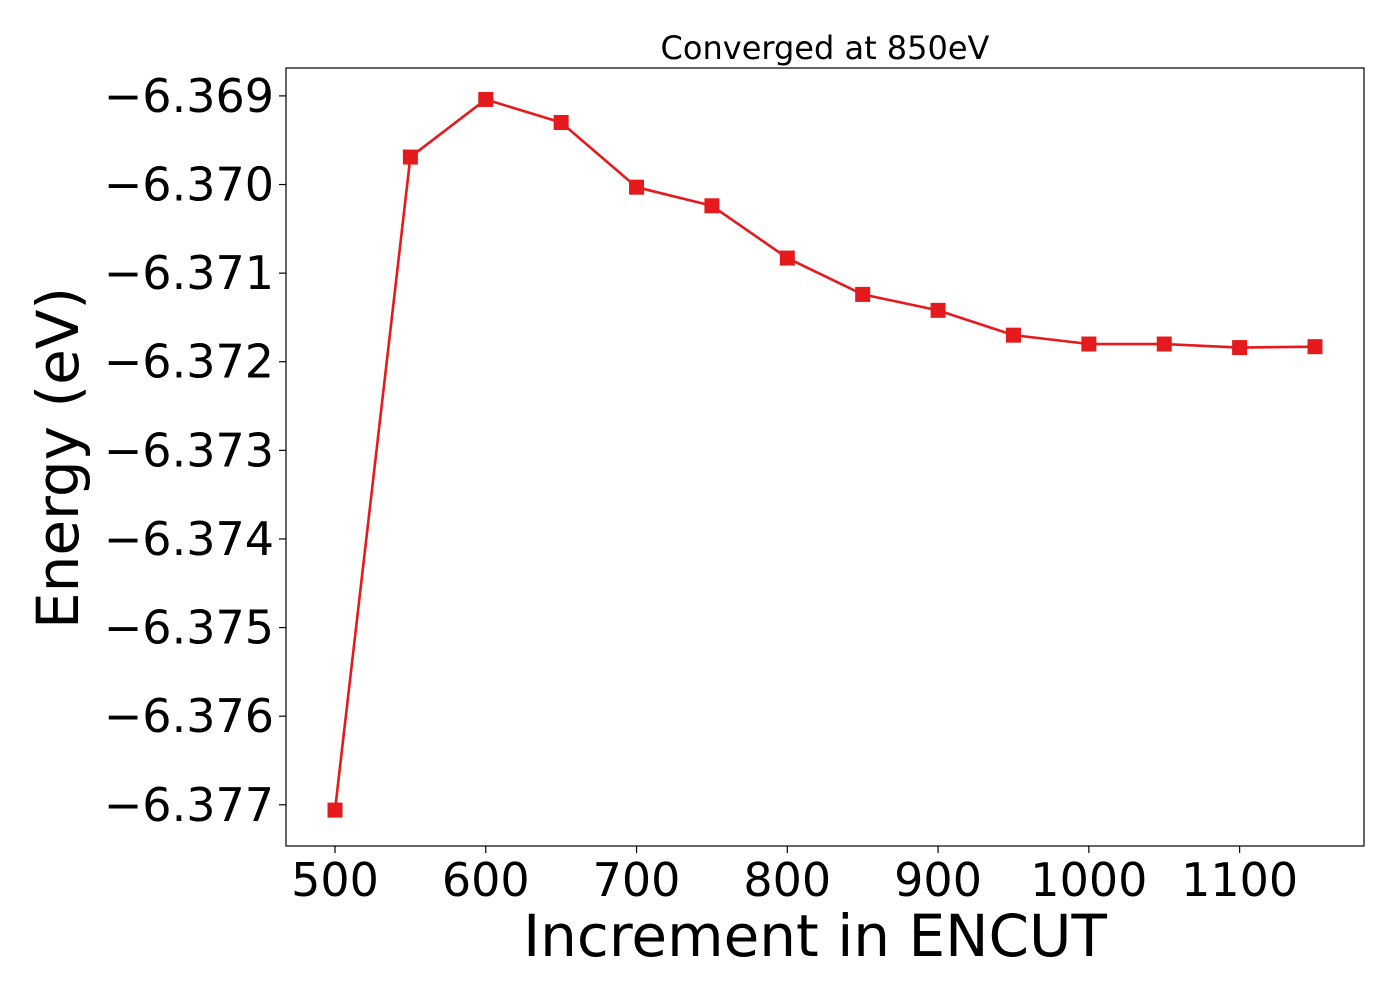 This screenshot has width=1400, height=1000. I want to click on y-tick-label: −6.375, so click(189, 628).